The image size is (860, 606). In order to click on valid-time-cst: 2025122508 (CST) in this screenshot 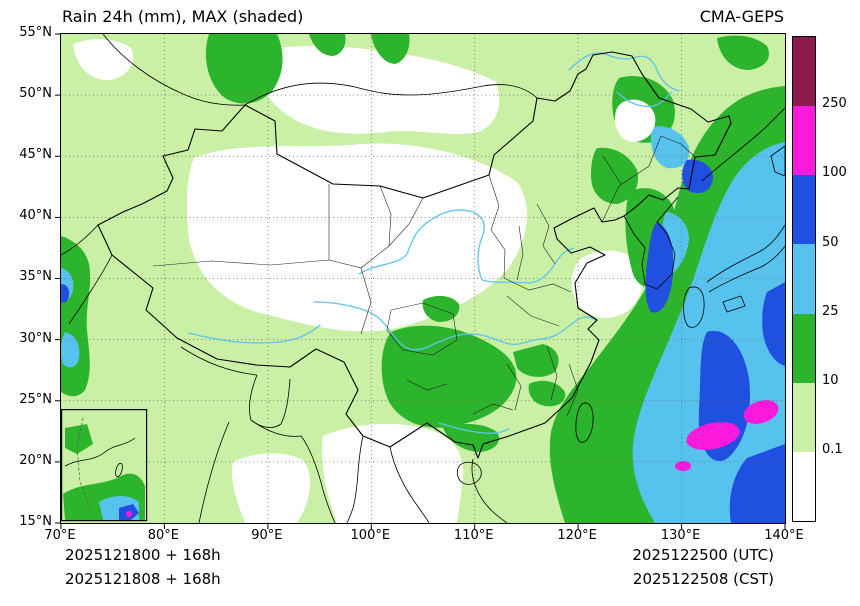, I will do `click(703, 579)`.